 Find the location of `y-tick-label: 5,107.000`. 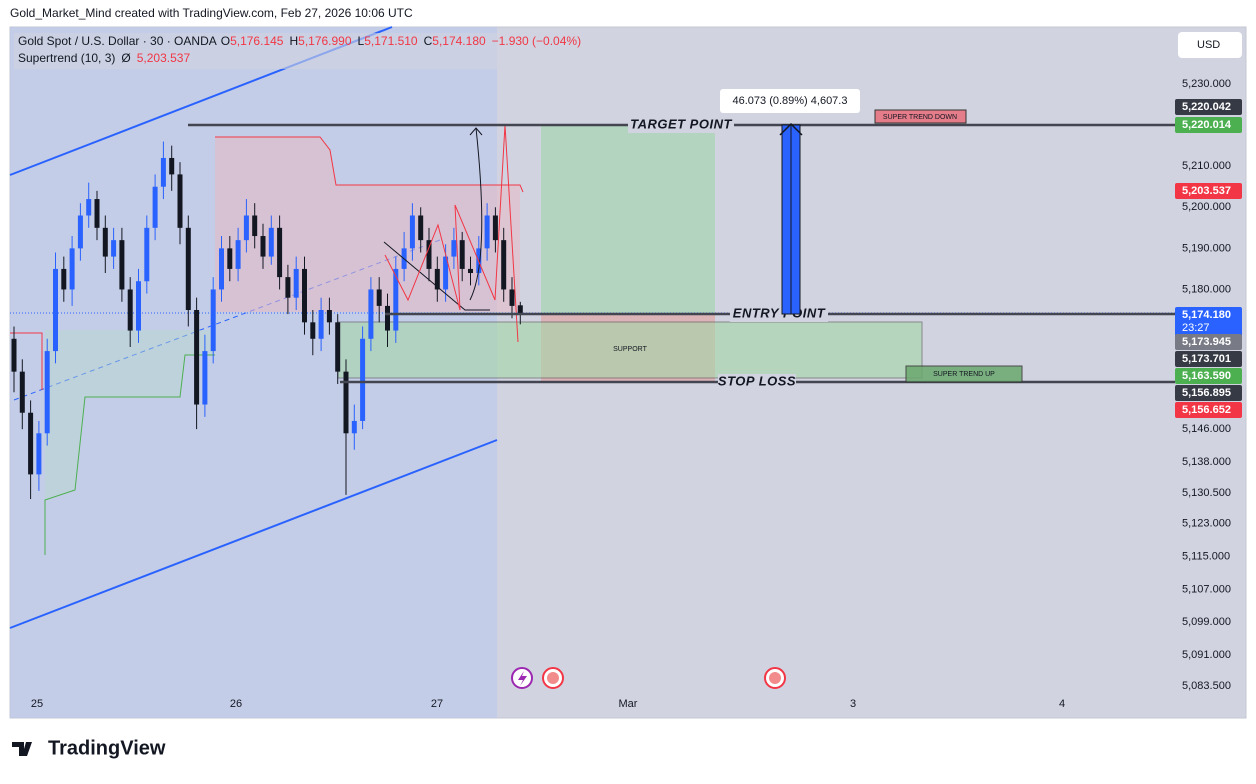

y-tick-label: 5,107.000 is located at coordinates (1206, 589).